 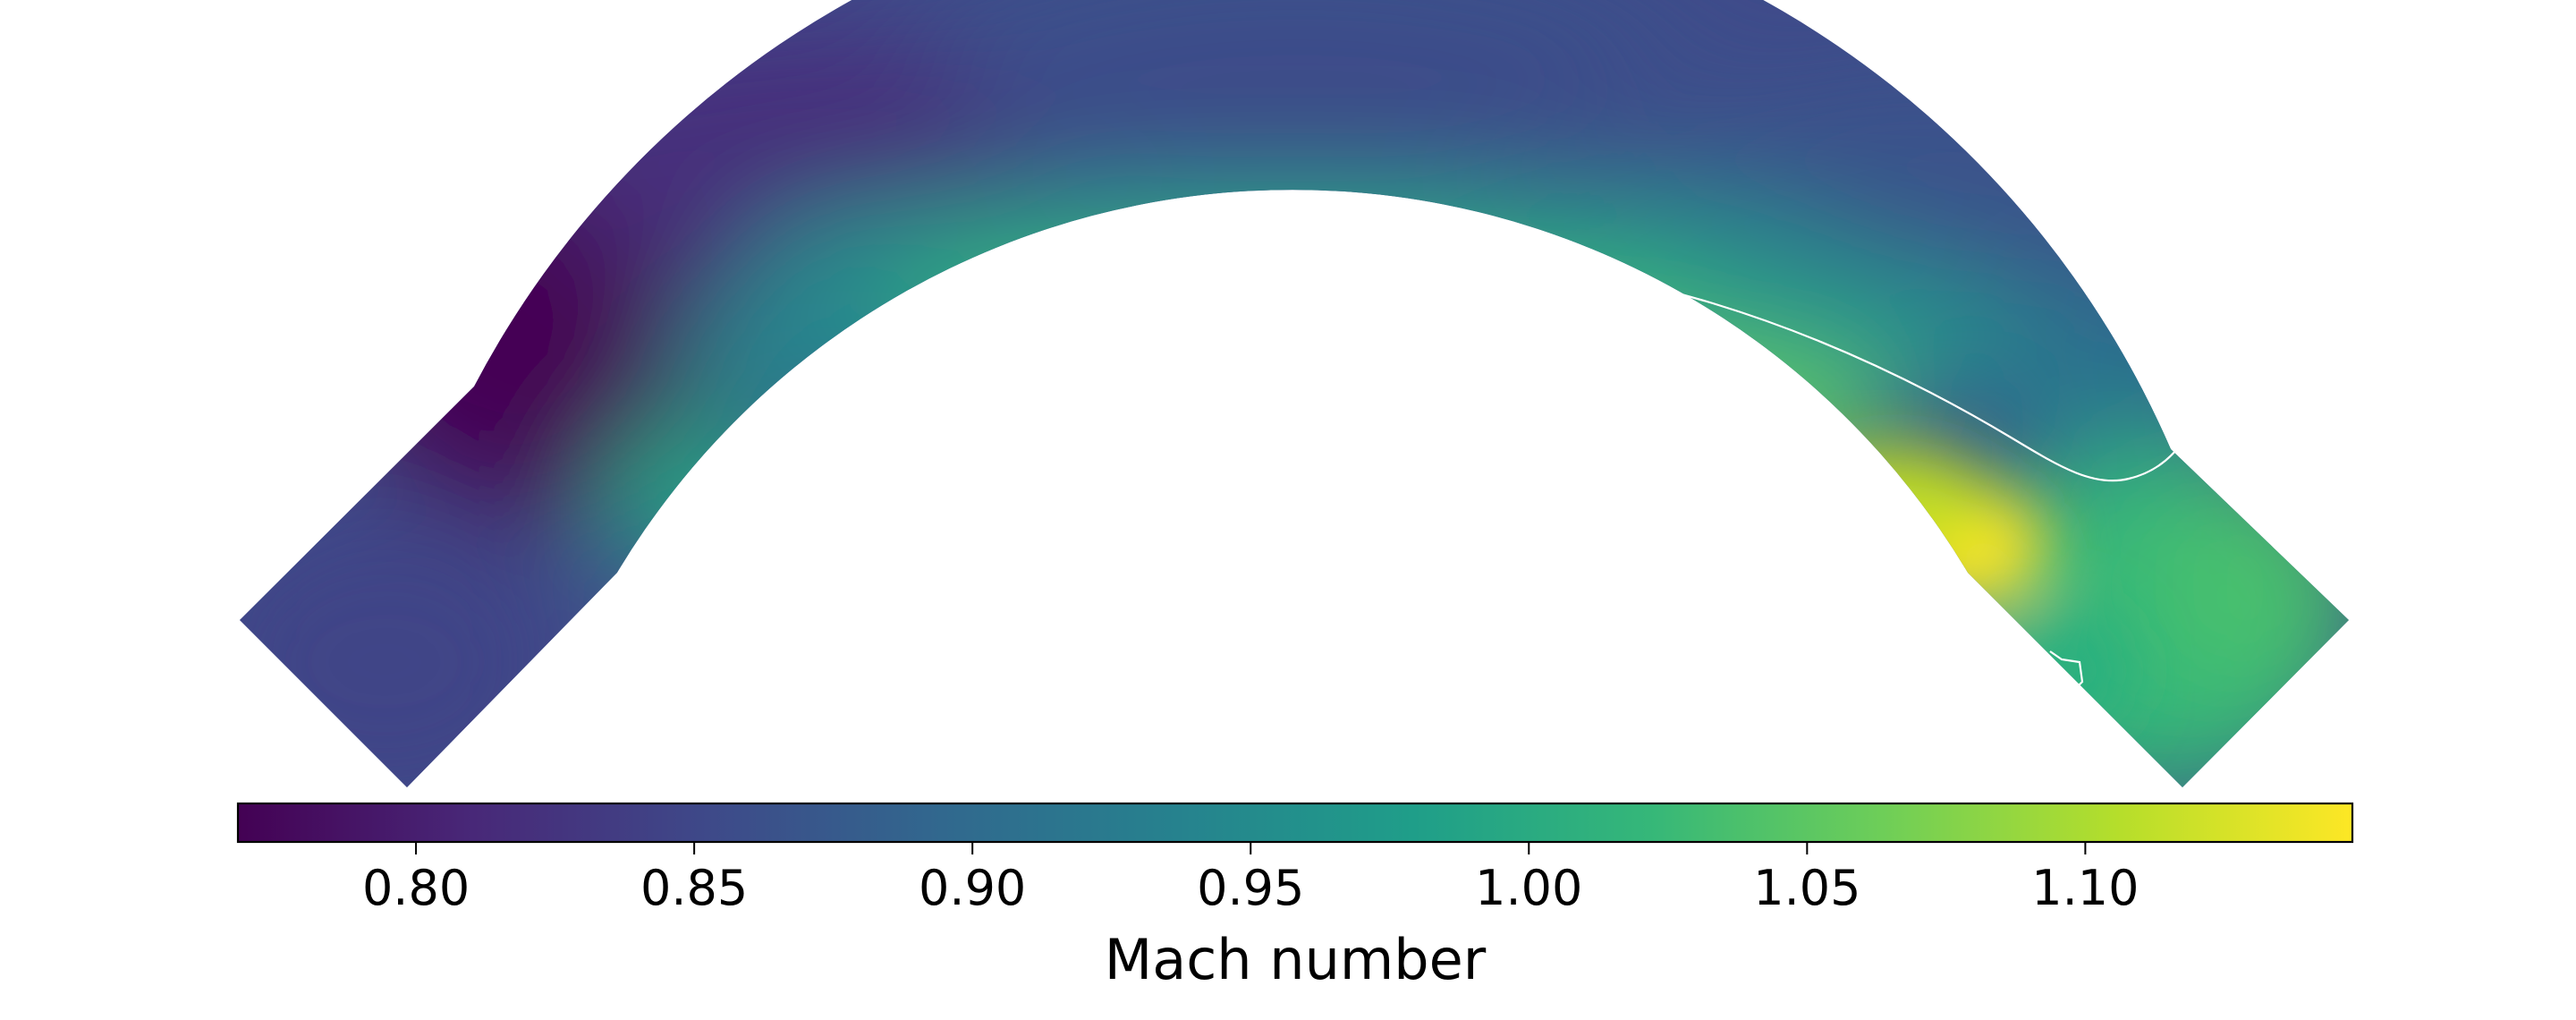 What do you see at coordinates (694, 888) in the screenshot?
I see `colorbar-tick-label: 0.85` at bounding box center [694, 888].